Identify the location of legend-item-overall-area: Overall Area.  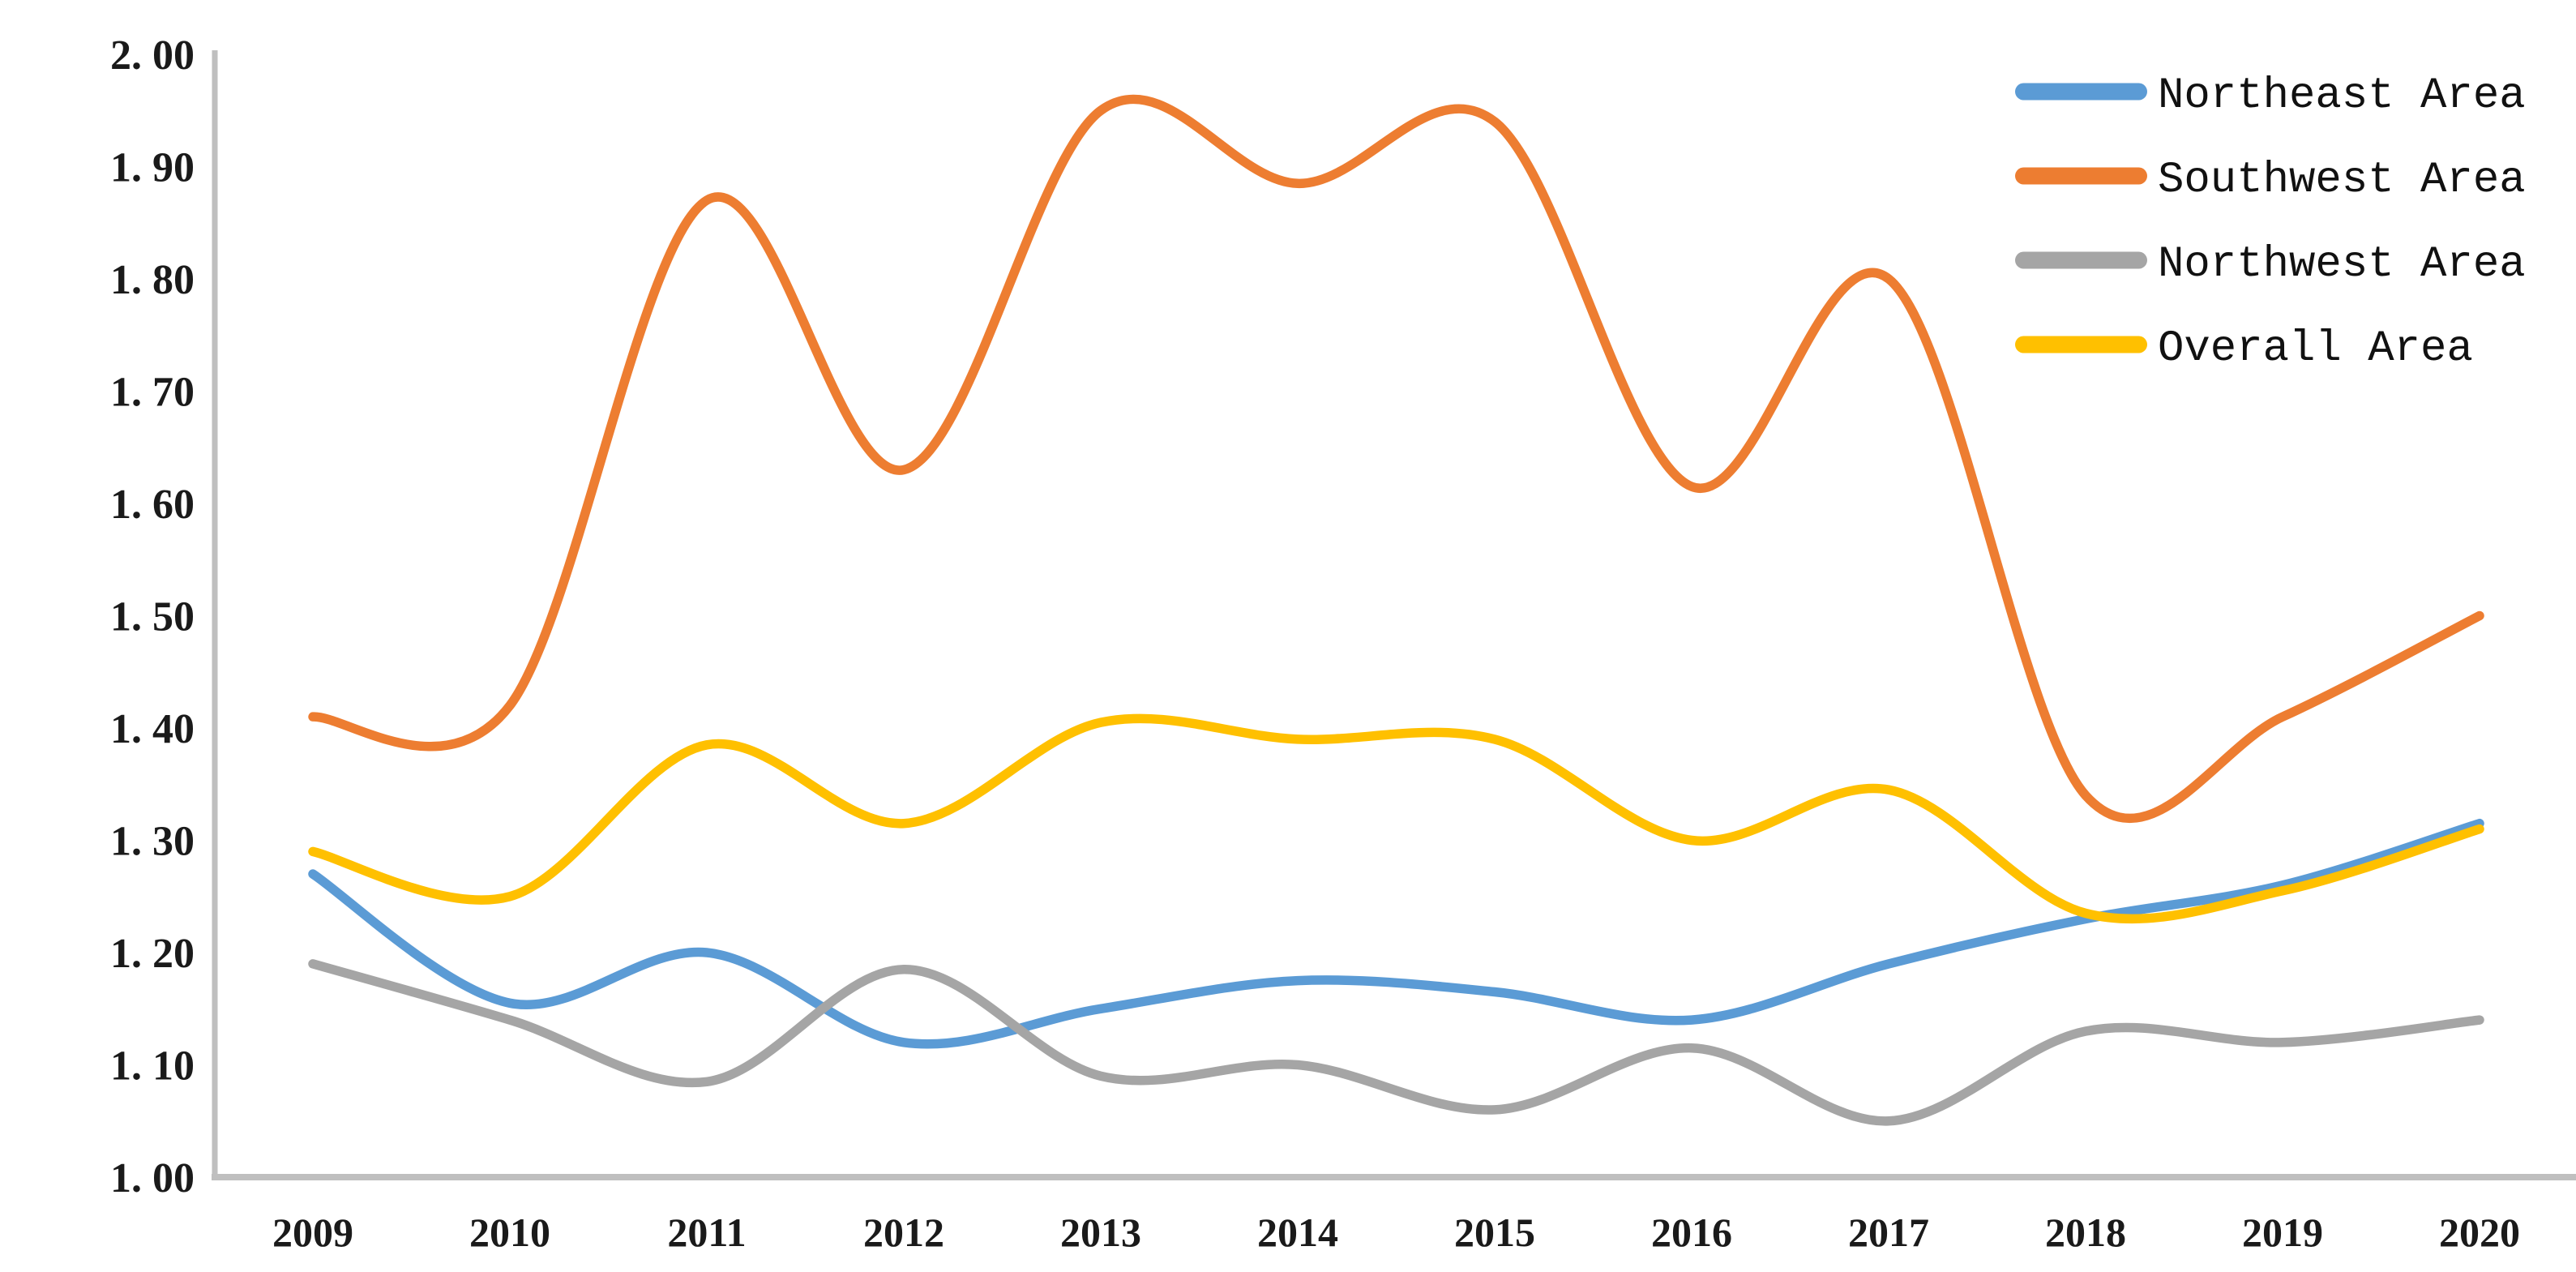
(2244, 349).